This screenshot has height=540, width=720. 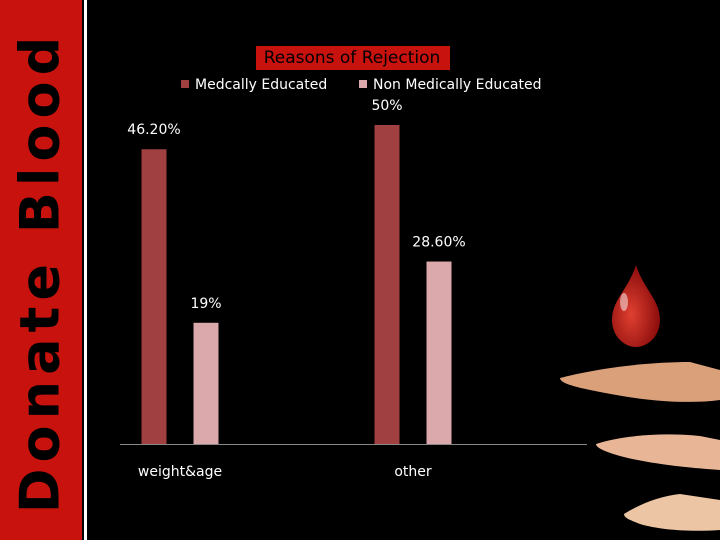 I want to click on data-label: 19%, so click(x=205, y=304).